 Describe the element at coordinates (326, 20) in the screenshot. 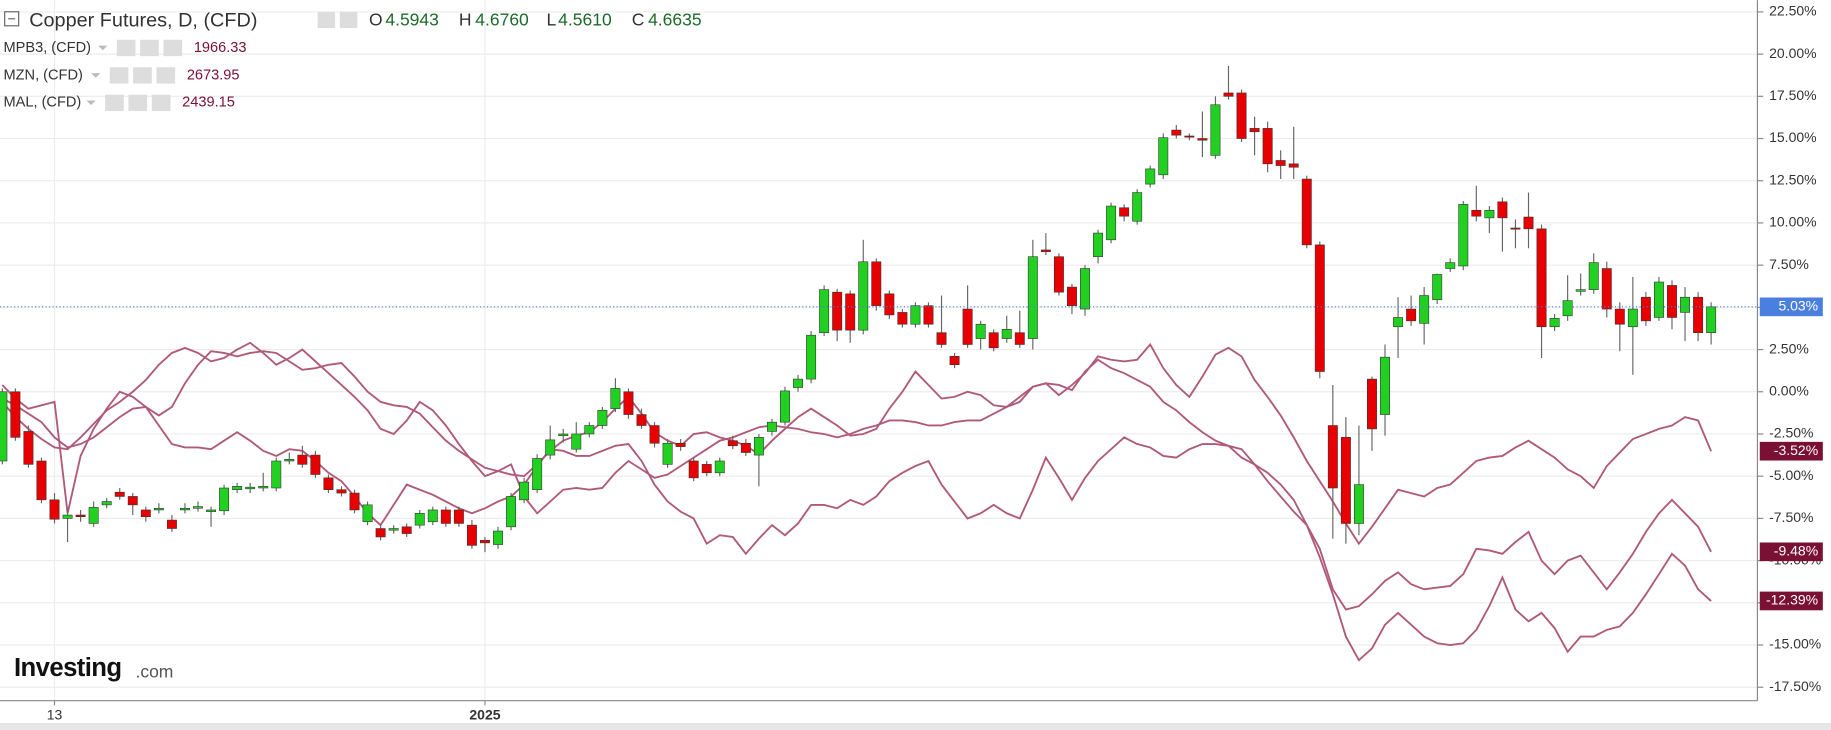

I see `eye-icon` at that location.